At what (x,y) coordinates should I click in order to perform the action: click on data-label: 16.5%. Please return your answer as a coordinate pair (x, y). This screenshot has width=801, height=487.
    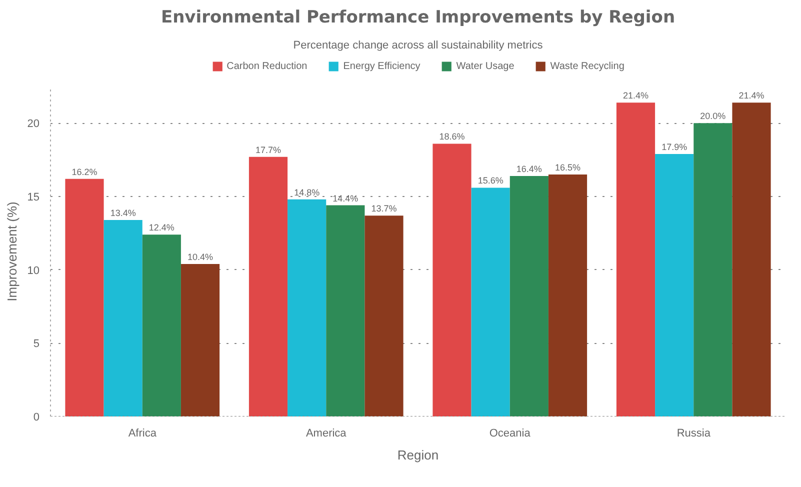
    Looking at the image, I should click on (567, 167).